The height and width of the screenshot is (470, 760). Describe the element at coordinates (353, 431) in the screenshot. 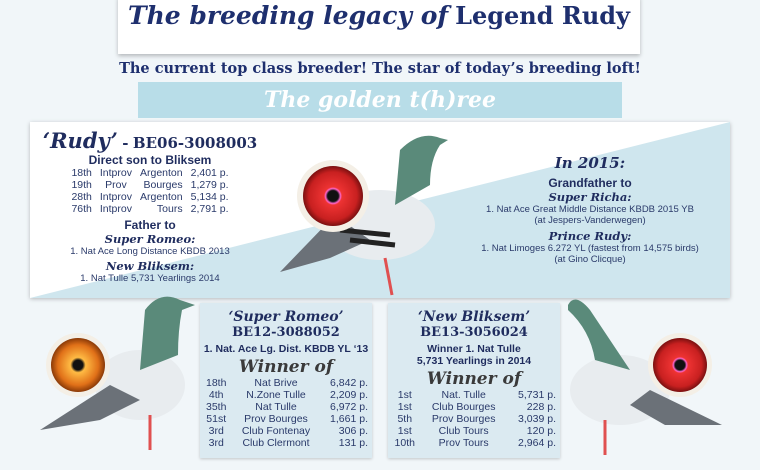

I see `result-cell: 306 p.` at that location.